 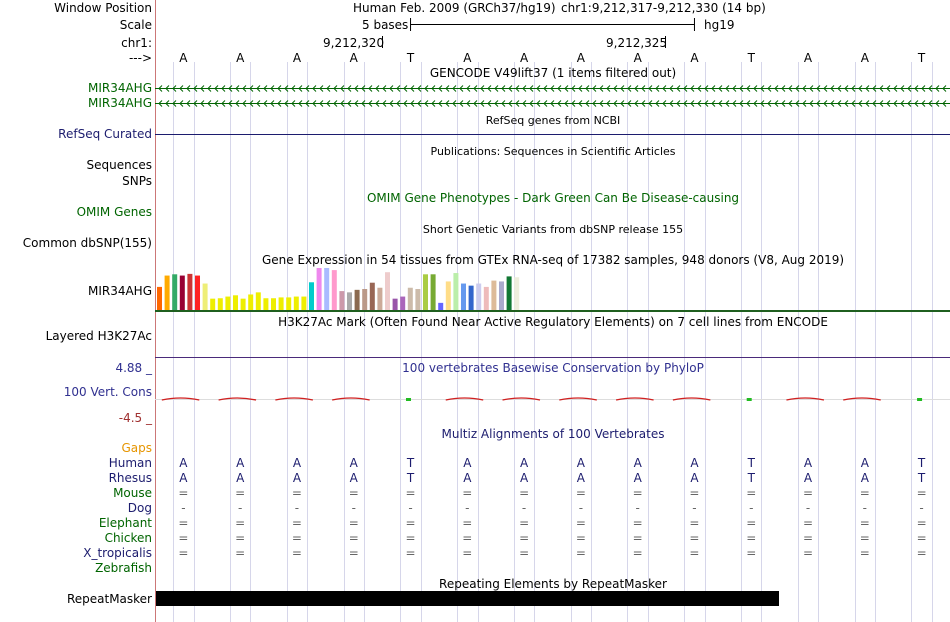 I want to click on gtex-gene-label: MIR34AHG, so click(x=119, y=291).